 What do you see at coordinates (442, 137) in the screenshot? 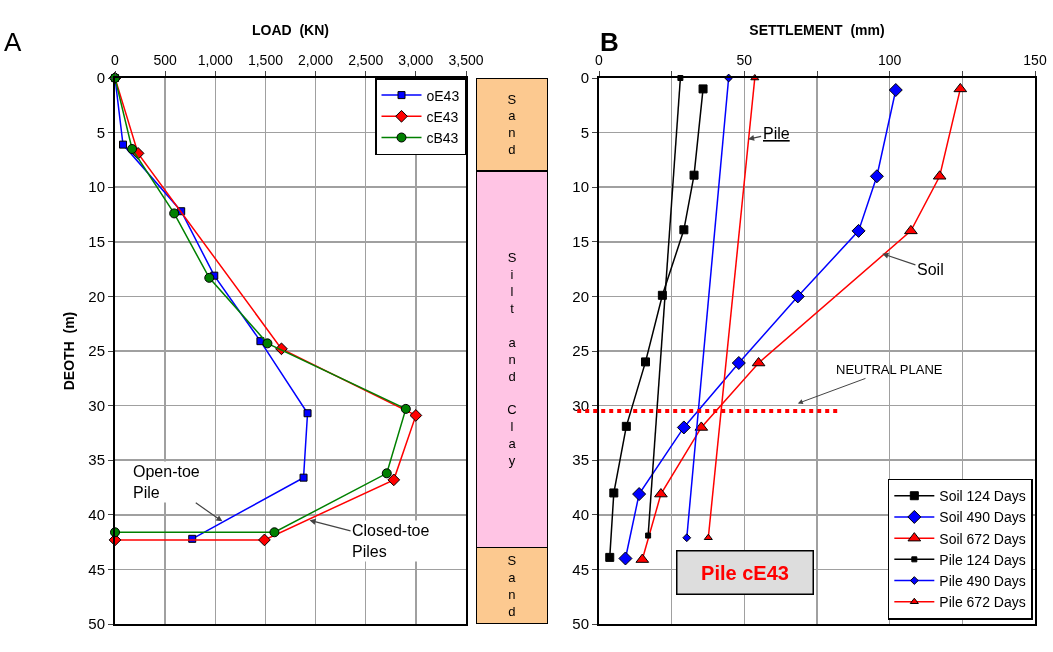
I see `legend-label: cB43` at bounding box center [442, 137].